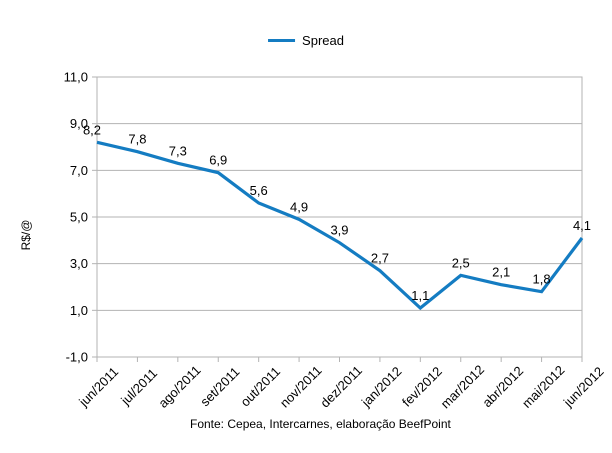 Image resolution: width=612 pixels, height=453 pixels. What do you see at coordinates (79, 123) in the screenshot?
I see `y-tick-label: 9,0` at bounding box center [79, 123].